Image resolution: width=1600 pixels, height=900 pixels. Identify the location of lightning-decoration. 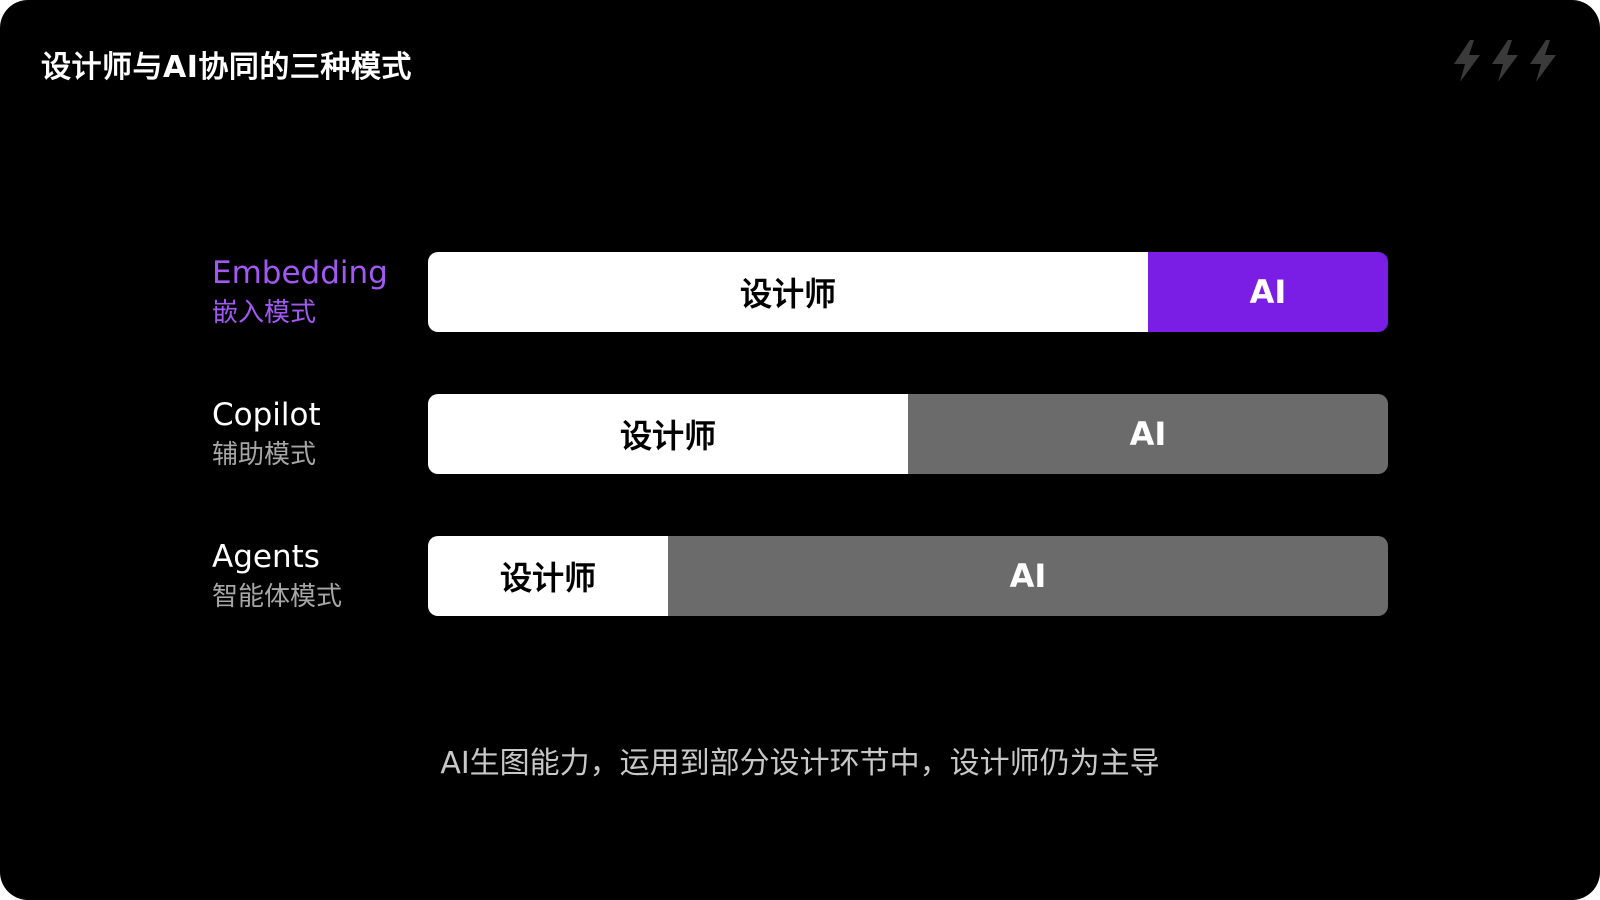
(1508, 61).